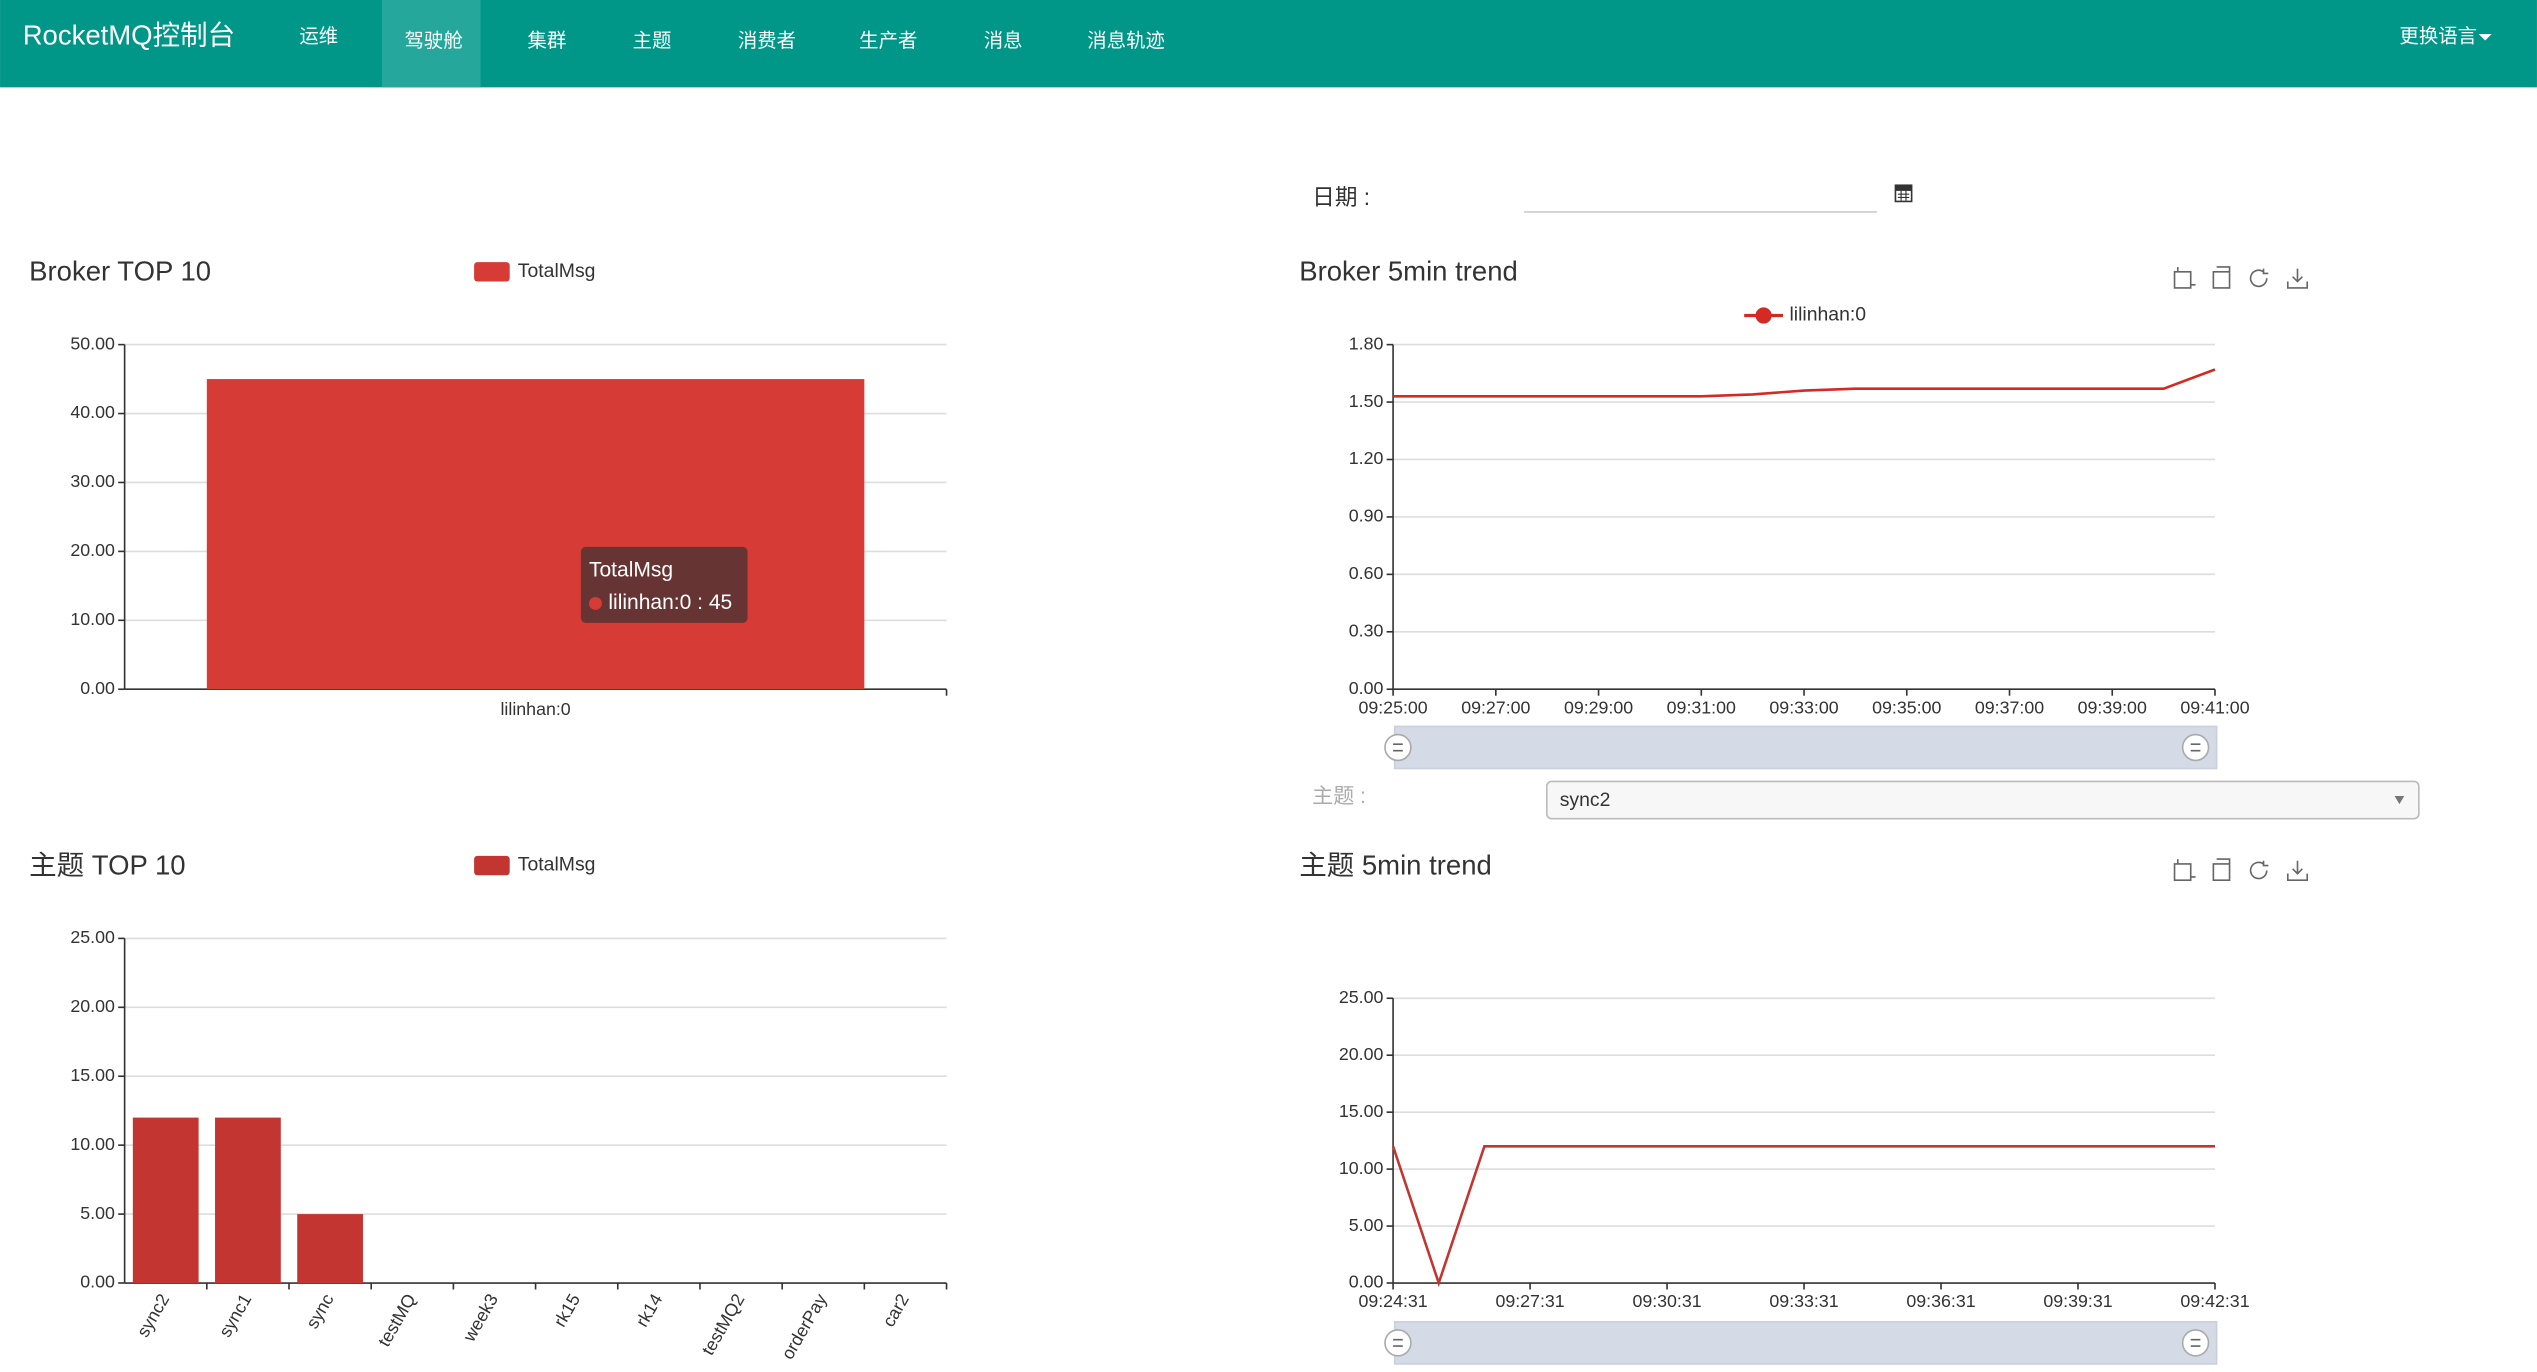 Image resolution: width=2537 pixels, height=1372 pixels. Describe the element at coordinates (107, 864) in the screenshot. I see `chart-title: 主题 TOP 10` at that location.